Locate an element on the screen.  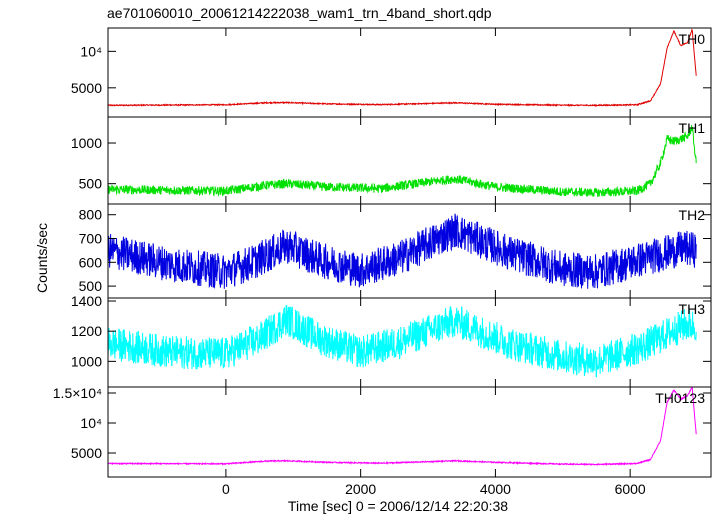
series-line-th1 is located at coordinates (402, 161).